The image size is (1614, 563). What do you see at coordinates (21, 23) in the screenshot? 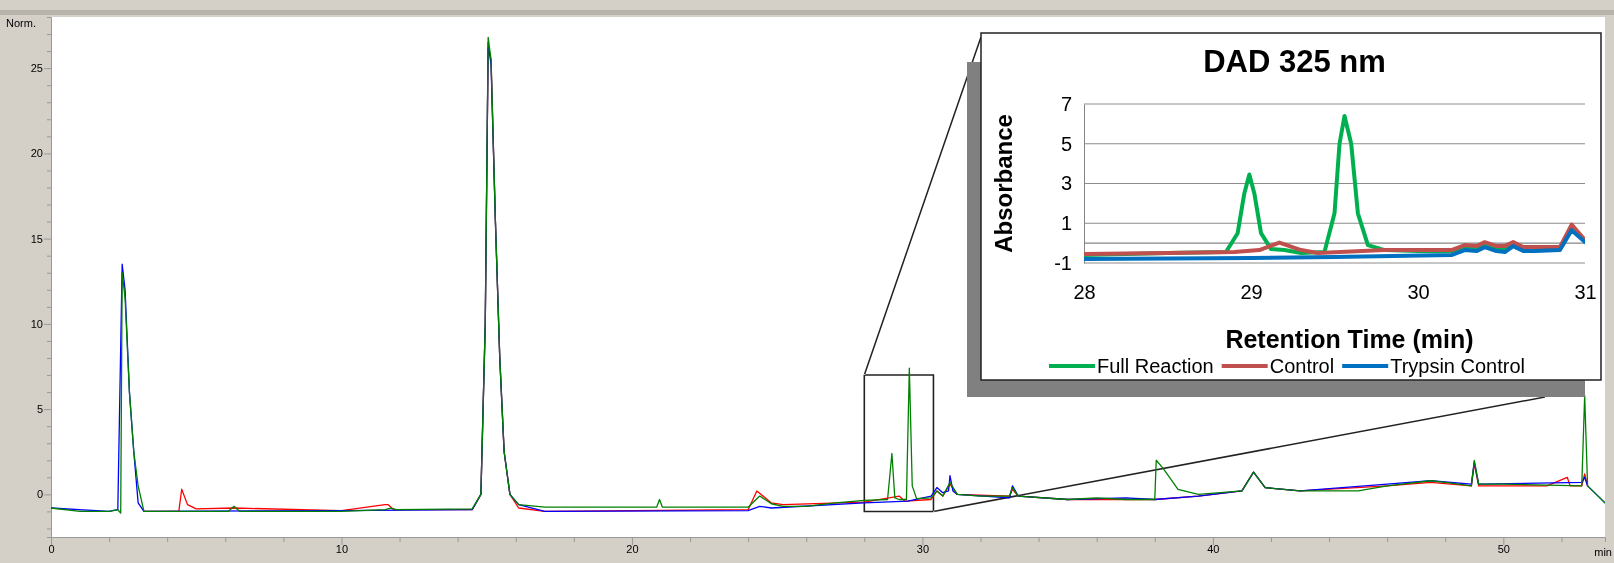
I see `y-axis-title: Norm.` at bounding box center [21, 23].